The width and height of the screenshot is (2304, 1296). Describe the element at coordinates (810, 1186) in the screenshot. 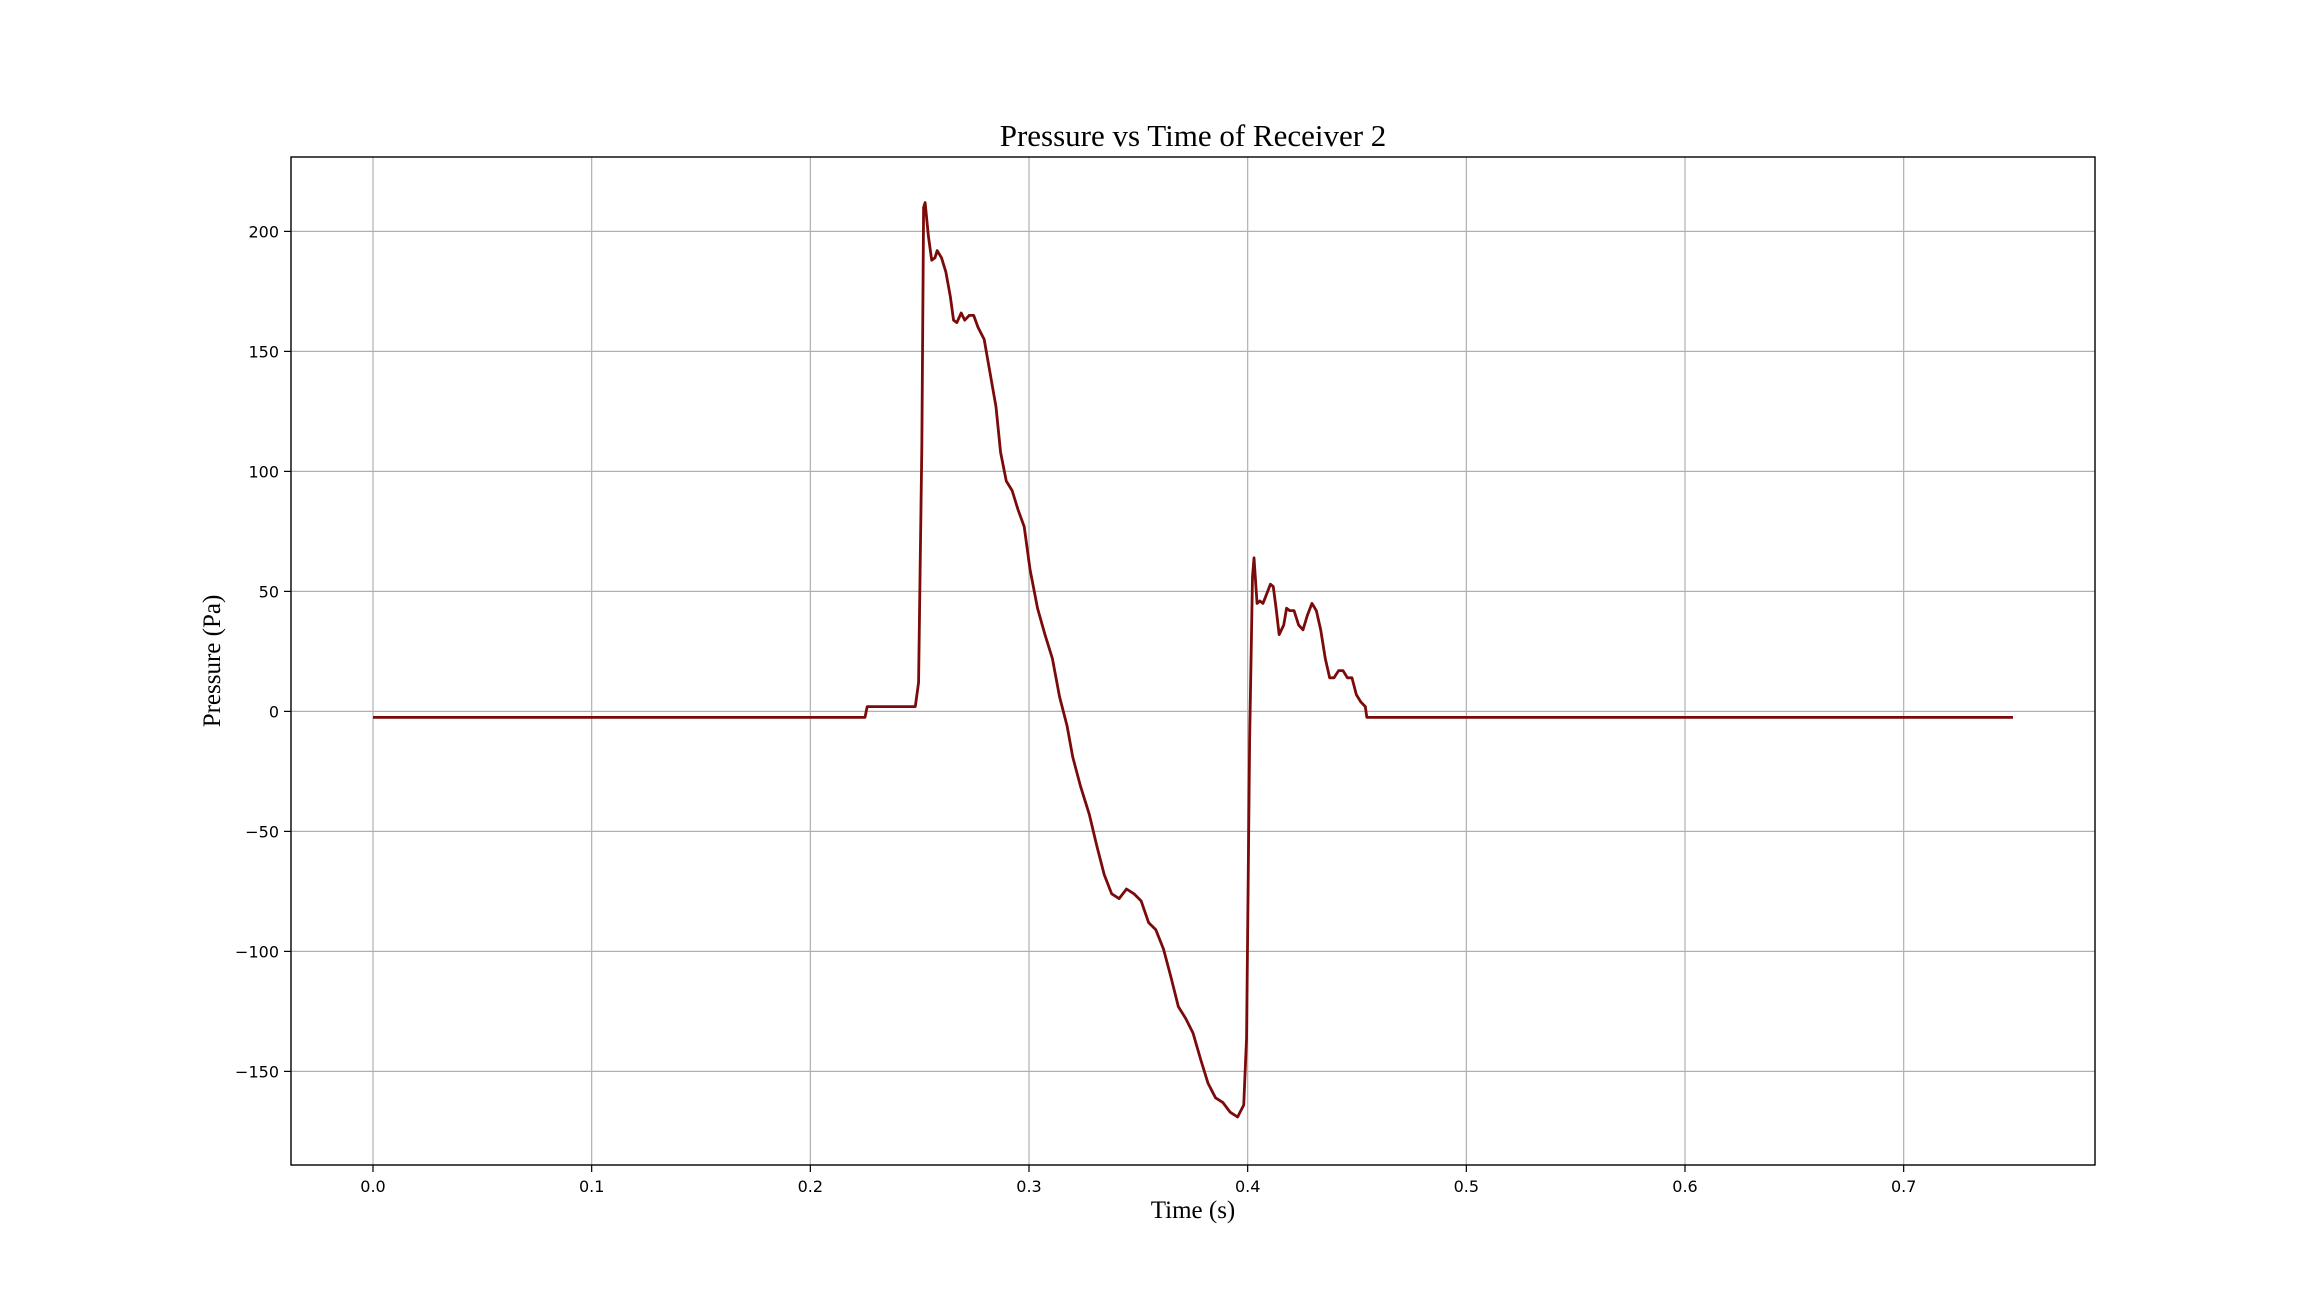

I see `x-tick-label: 0.2` at that location.